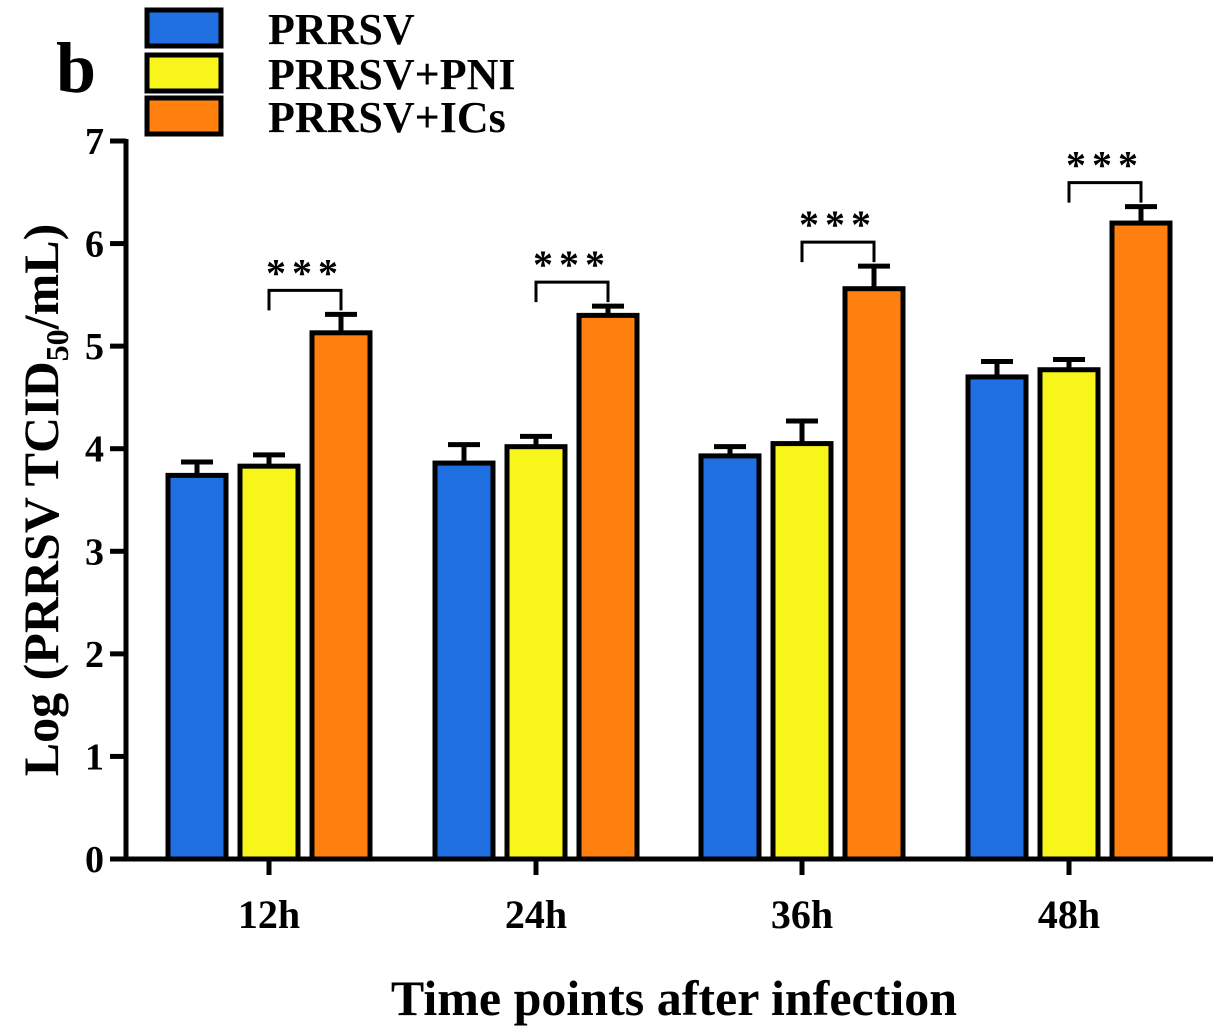  I want to click on x-tick-label-48h: 48h, so click(1069, 914).